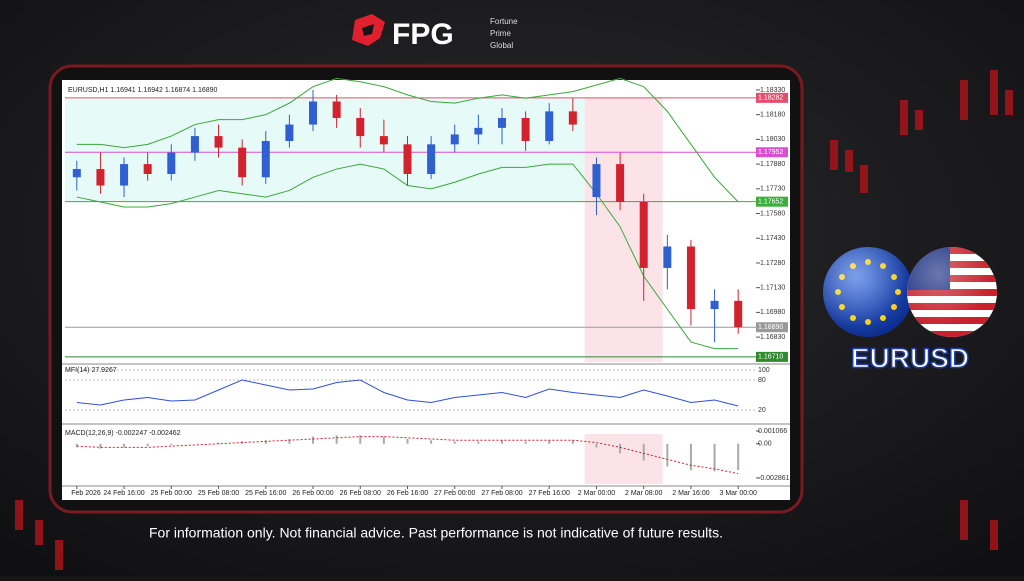 The height and width of the screenshot is (581, 1024). What do you see at coordinates (762, 380) in the screenshot?
I see `mfi-tick-label: 80` at bounding box center [762, 380].